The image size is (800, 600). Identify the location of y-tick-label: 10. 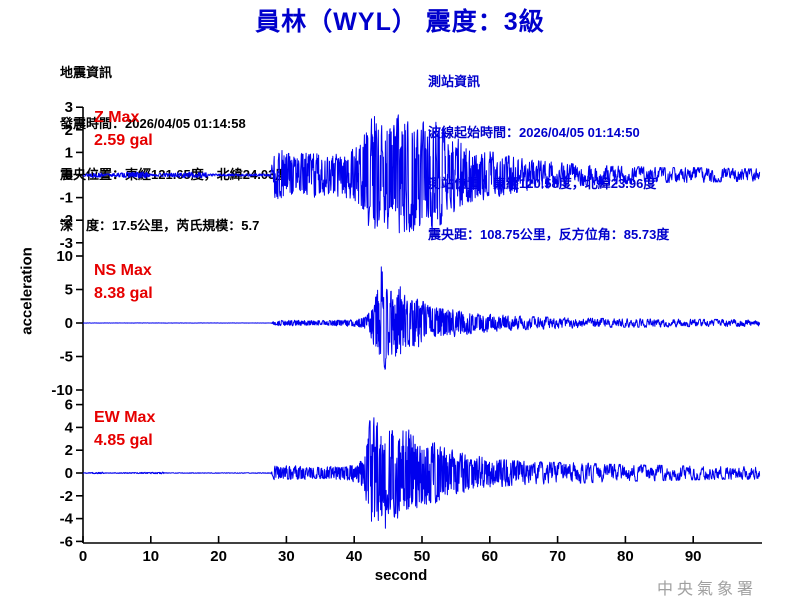
(64, 256).